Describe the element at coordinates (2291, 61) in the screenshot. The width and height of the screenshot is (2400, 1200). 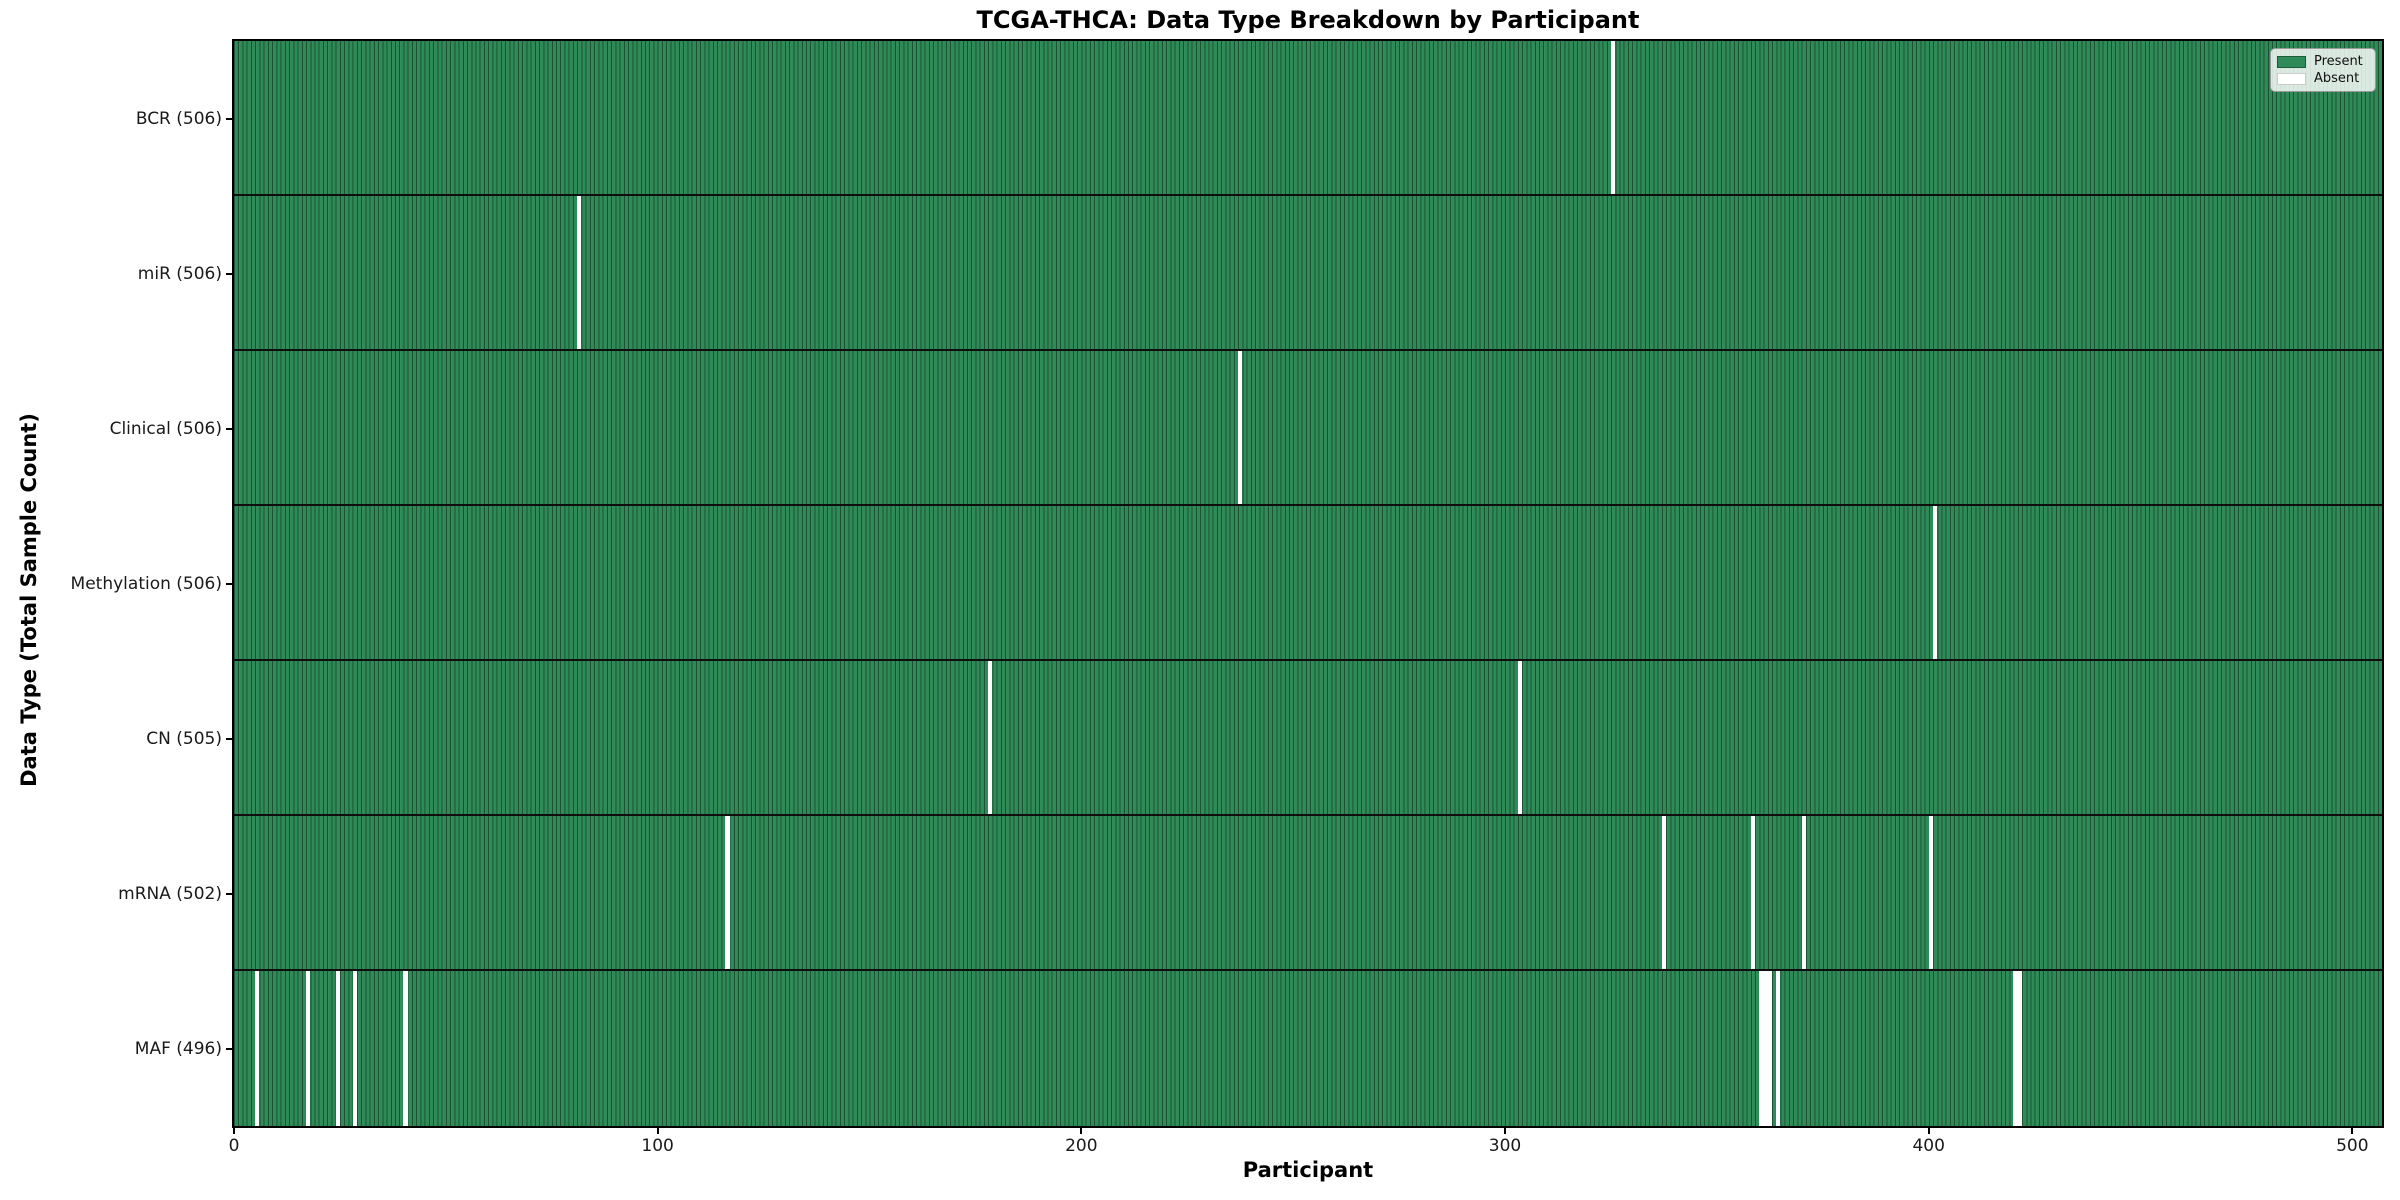
I see `present-swatch-icon` at that location.